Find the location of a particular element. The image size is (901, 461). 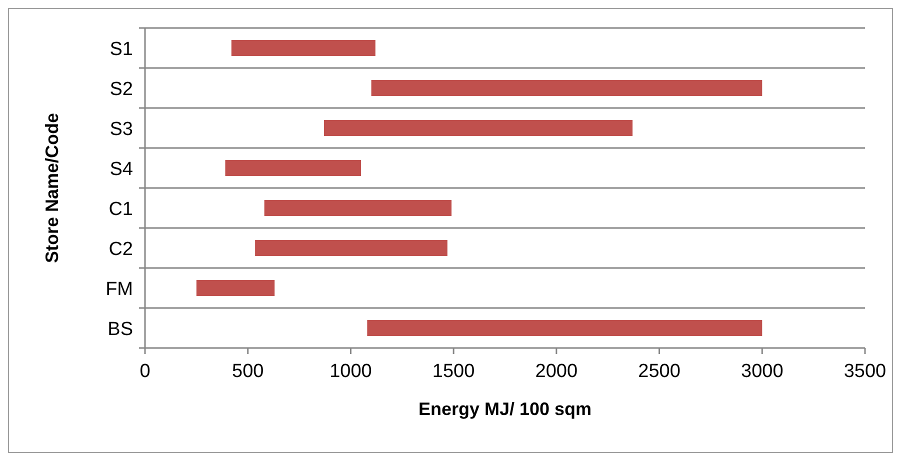

y-tick-label: S3 is located at coordinates (121, 129).